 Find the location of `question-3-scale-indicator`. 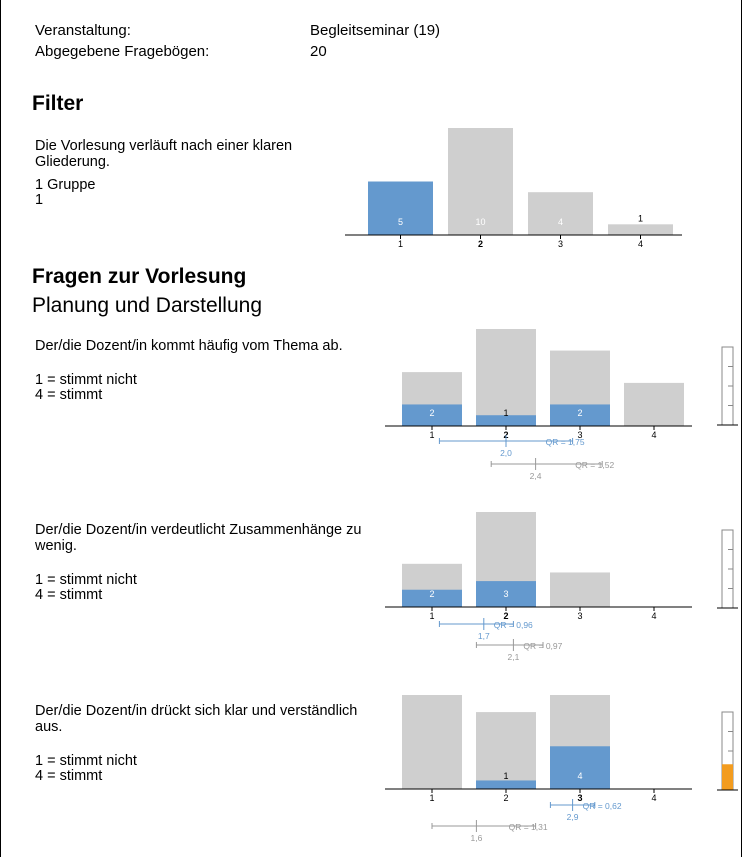

question-3-scale-indicator is located at coordinates (727, 751).